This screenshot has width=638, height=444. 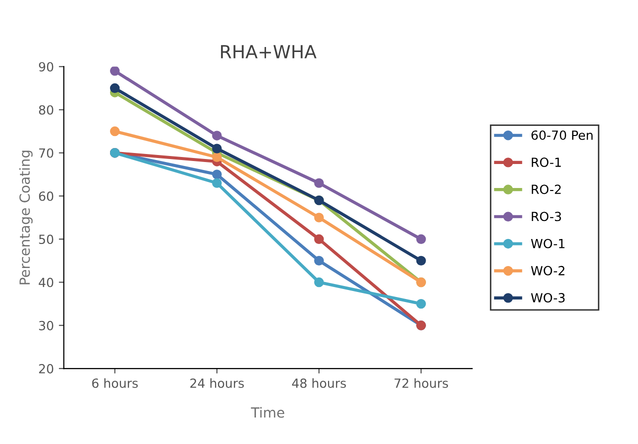 What do you see at coordinates (46, 110) in the screenshot?
I see `y-tick-label: 80` at bounding box center [46, 110].